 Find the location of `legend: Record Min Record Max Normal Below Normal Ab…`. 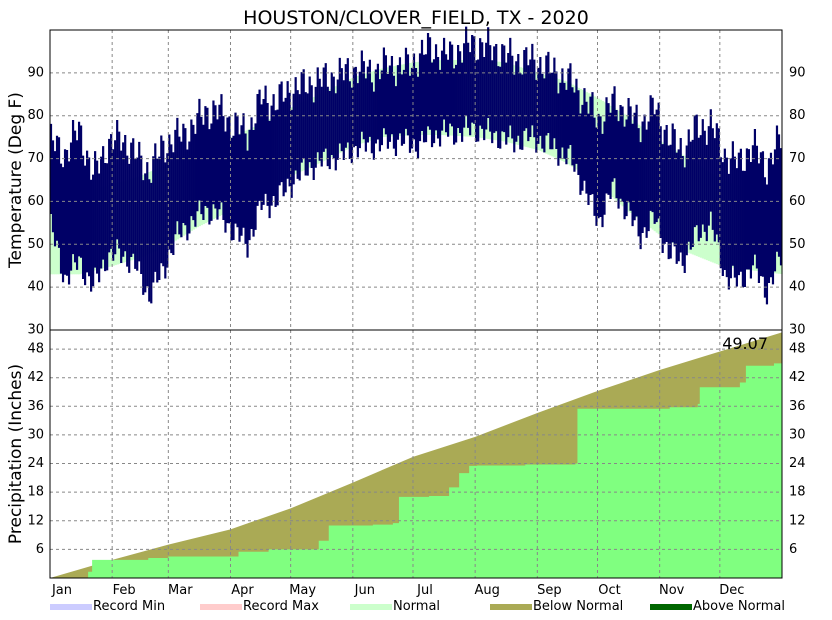

legend: Record Min Record Max Normal Below Normal Ab… is located at coordinates (417, 606).